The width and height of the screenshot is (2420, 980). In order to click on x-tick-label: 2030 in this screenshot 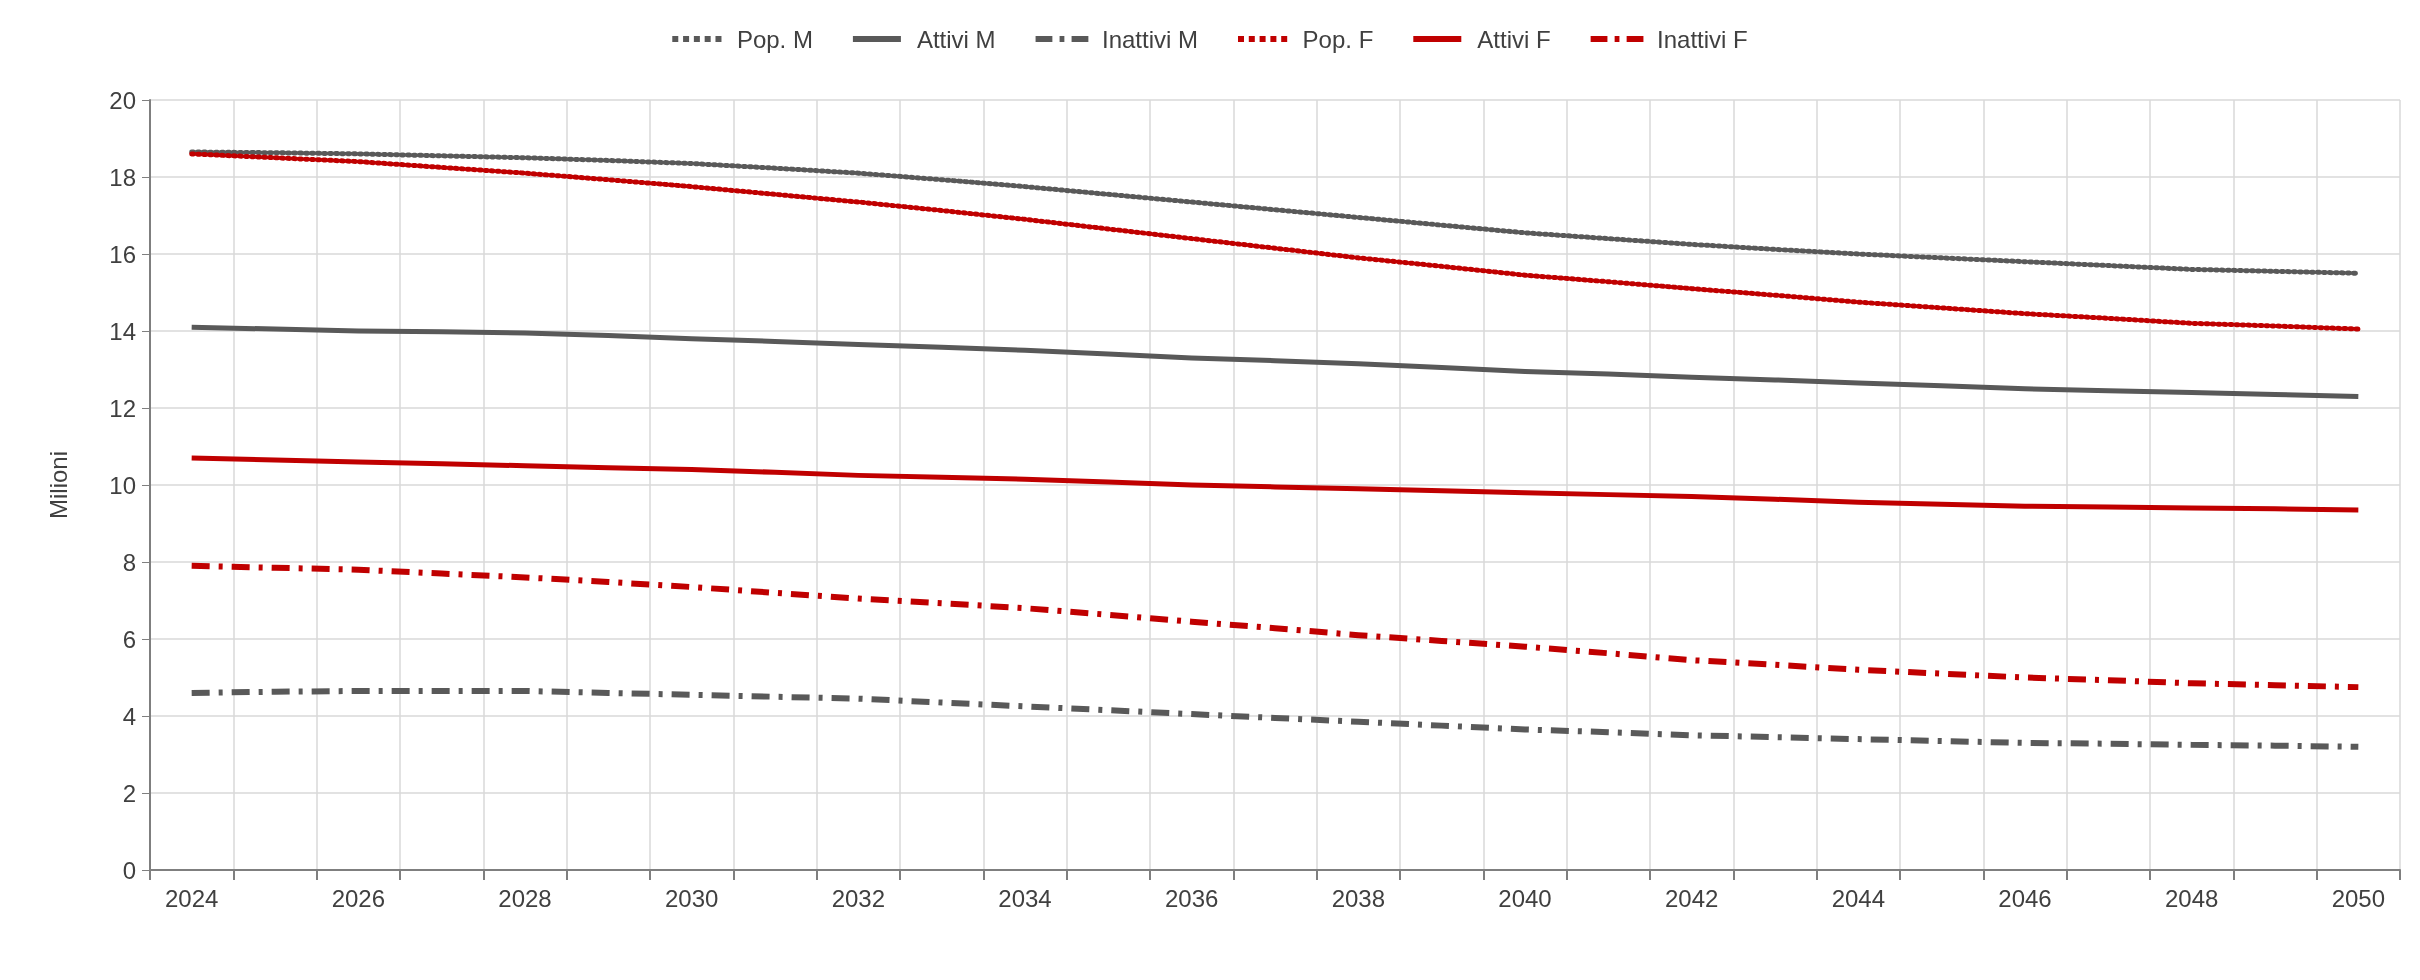, I will do `click(691, 898)`.